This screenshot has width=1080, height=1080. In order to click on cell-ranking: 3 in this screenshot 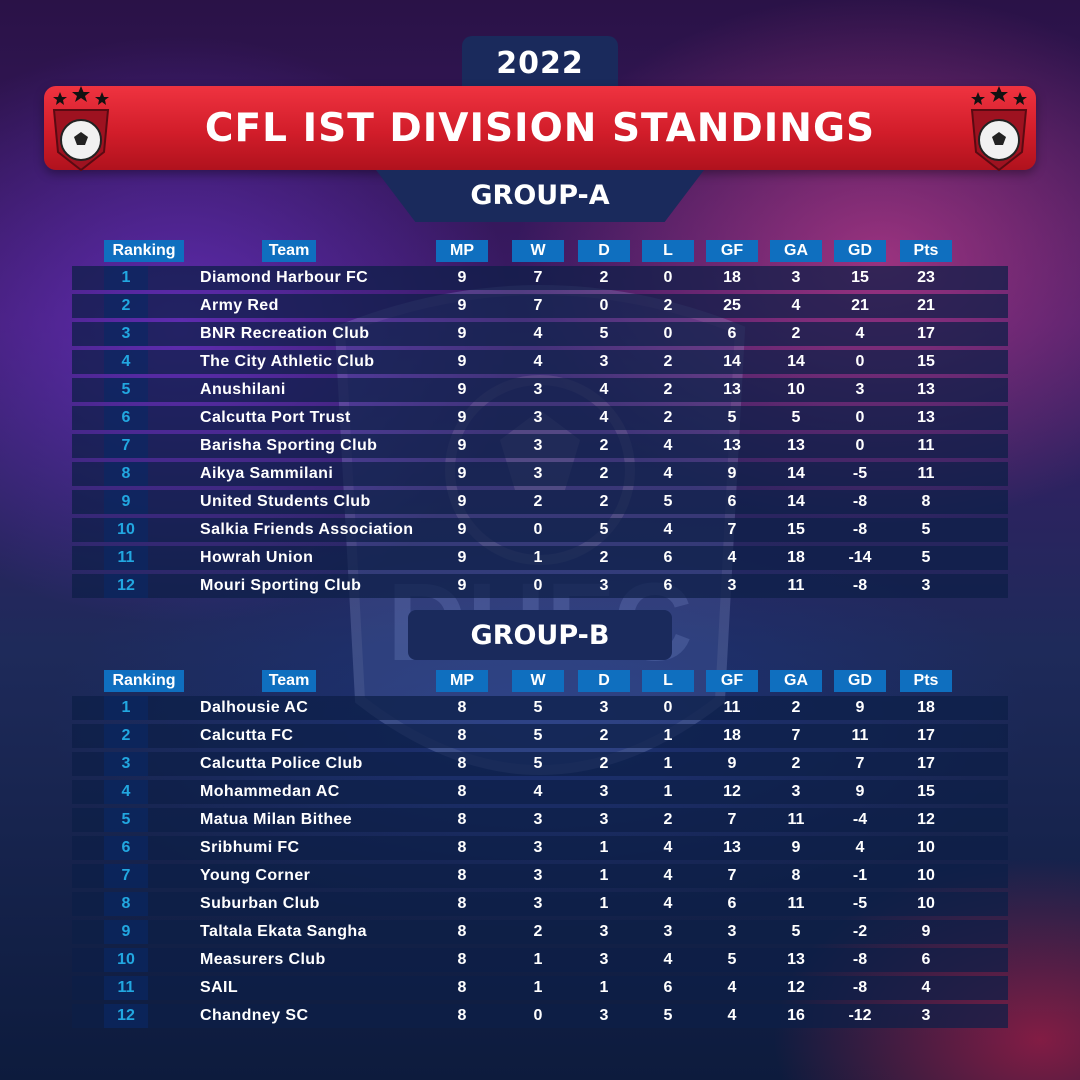, I will do `click(126, 333)`.